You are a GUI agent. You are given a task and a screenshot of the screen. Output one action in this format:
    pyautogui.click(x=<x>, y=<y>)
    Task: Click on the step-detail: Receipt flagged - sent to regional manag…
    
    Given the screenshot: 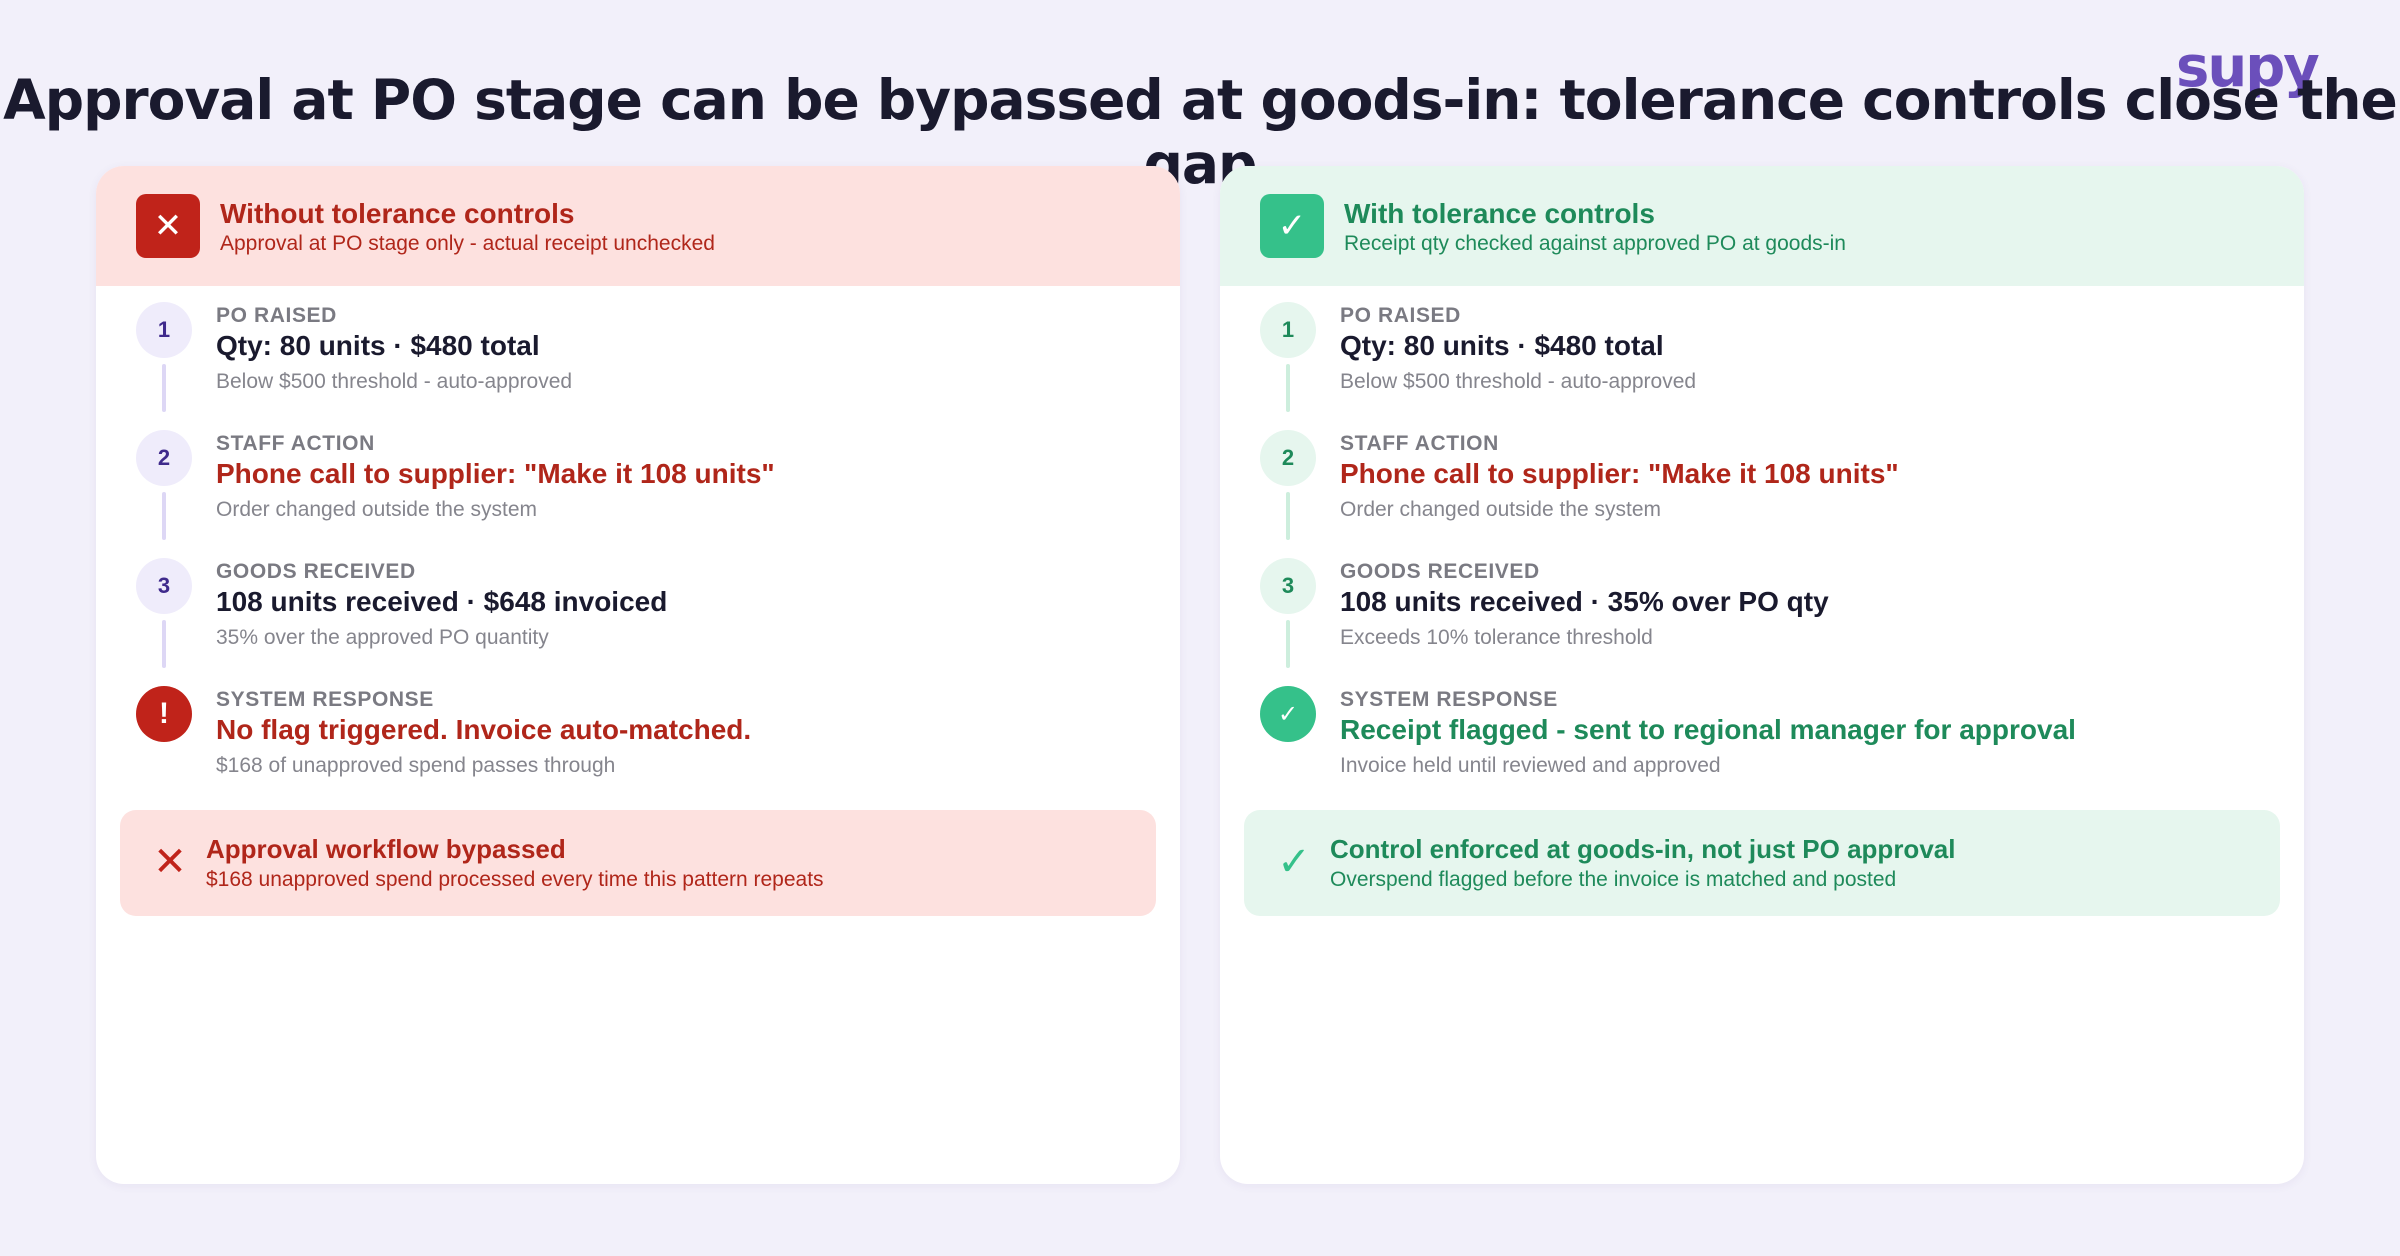 What is the action you would take?
    pyautogui.click(x=1708, y=729)
    